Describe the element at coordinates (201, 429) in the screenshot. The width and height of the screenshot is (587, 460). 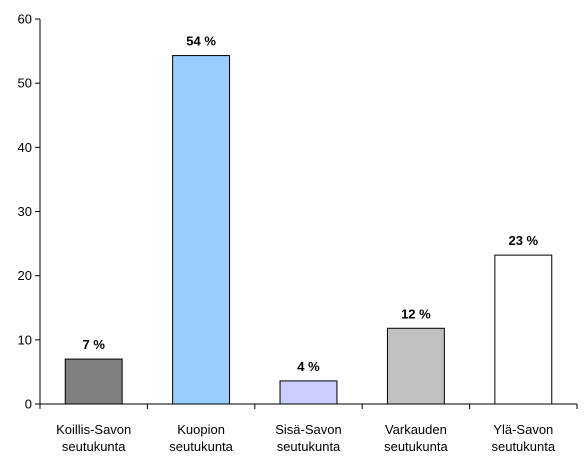
I see `x-category-label-line: Kuopion` at that location.